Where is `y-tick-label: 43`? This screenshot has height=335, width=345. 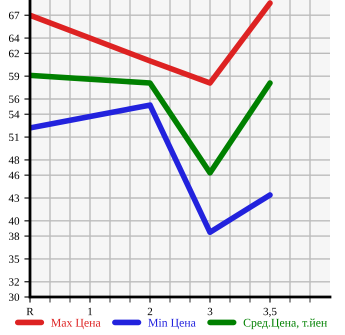
y-tick-label: 43 is located at coordinates (14, 198).